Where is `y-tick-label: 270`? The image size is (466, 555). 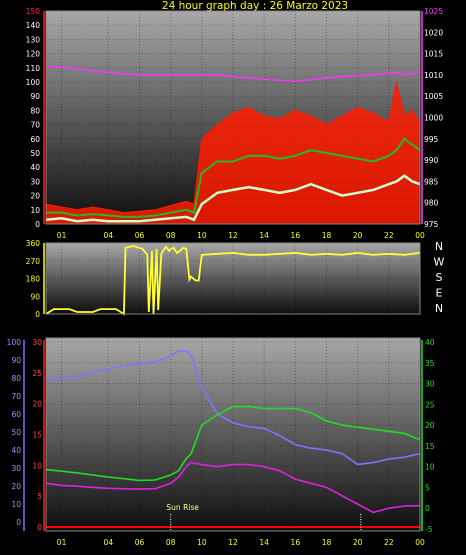
y-tick-label: 270 is located at coordinates (33, 261).